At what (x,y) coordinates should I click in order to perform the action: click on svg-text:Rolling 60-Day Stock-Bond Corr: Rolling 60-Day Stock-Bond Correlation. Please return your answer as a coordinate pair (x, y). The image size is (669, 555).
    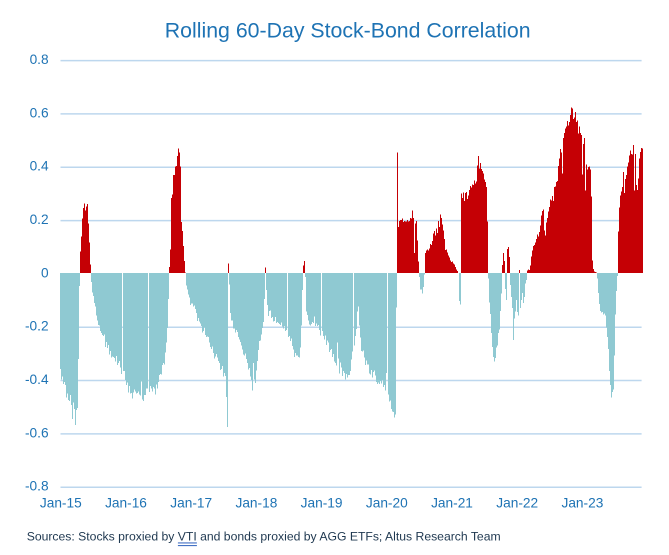
    Looking at the image, I should click on (348, 30).